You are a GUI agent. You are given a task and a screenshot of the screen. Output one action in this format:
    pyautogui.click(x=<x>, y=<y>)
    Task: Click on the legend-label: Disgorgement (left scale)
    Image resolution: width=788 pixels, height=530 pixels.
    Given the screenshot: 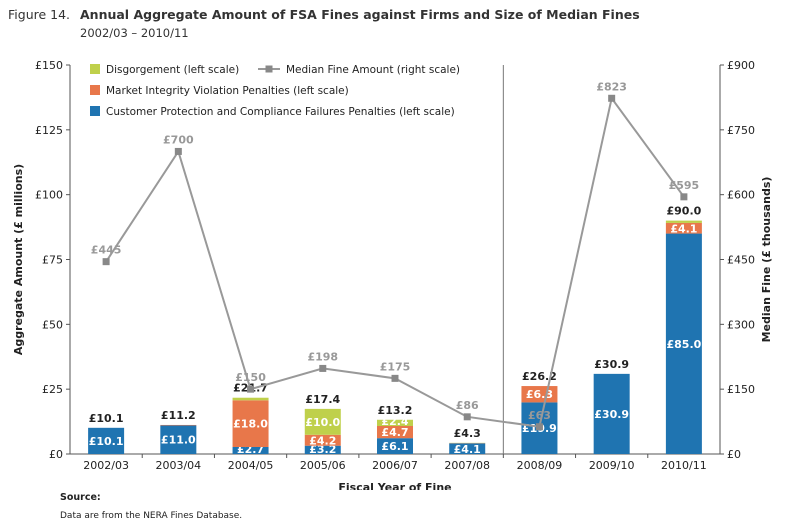 What is the action you would take?
    pyautogui.click(x=172, y=70)
    